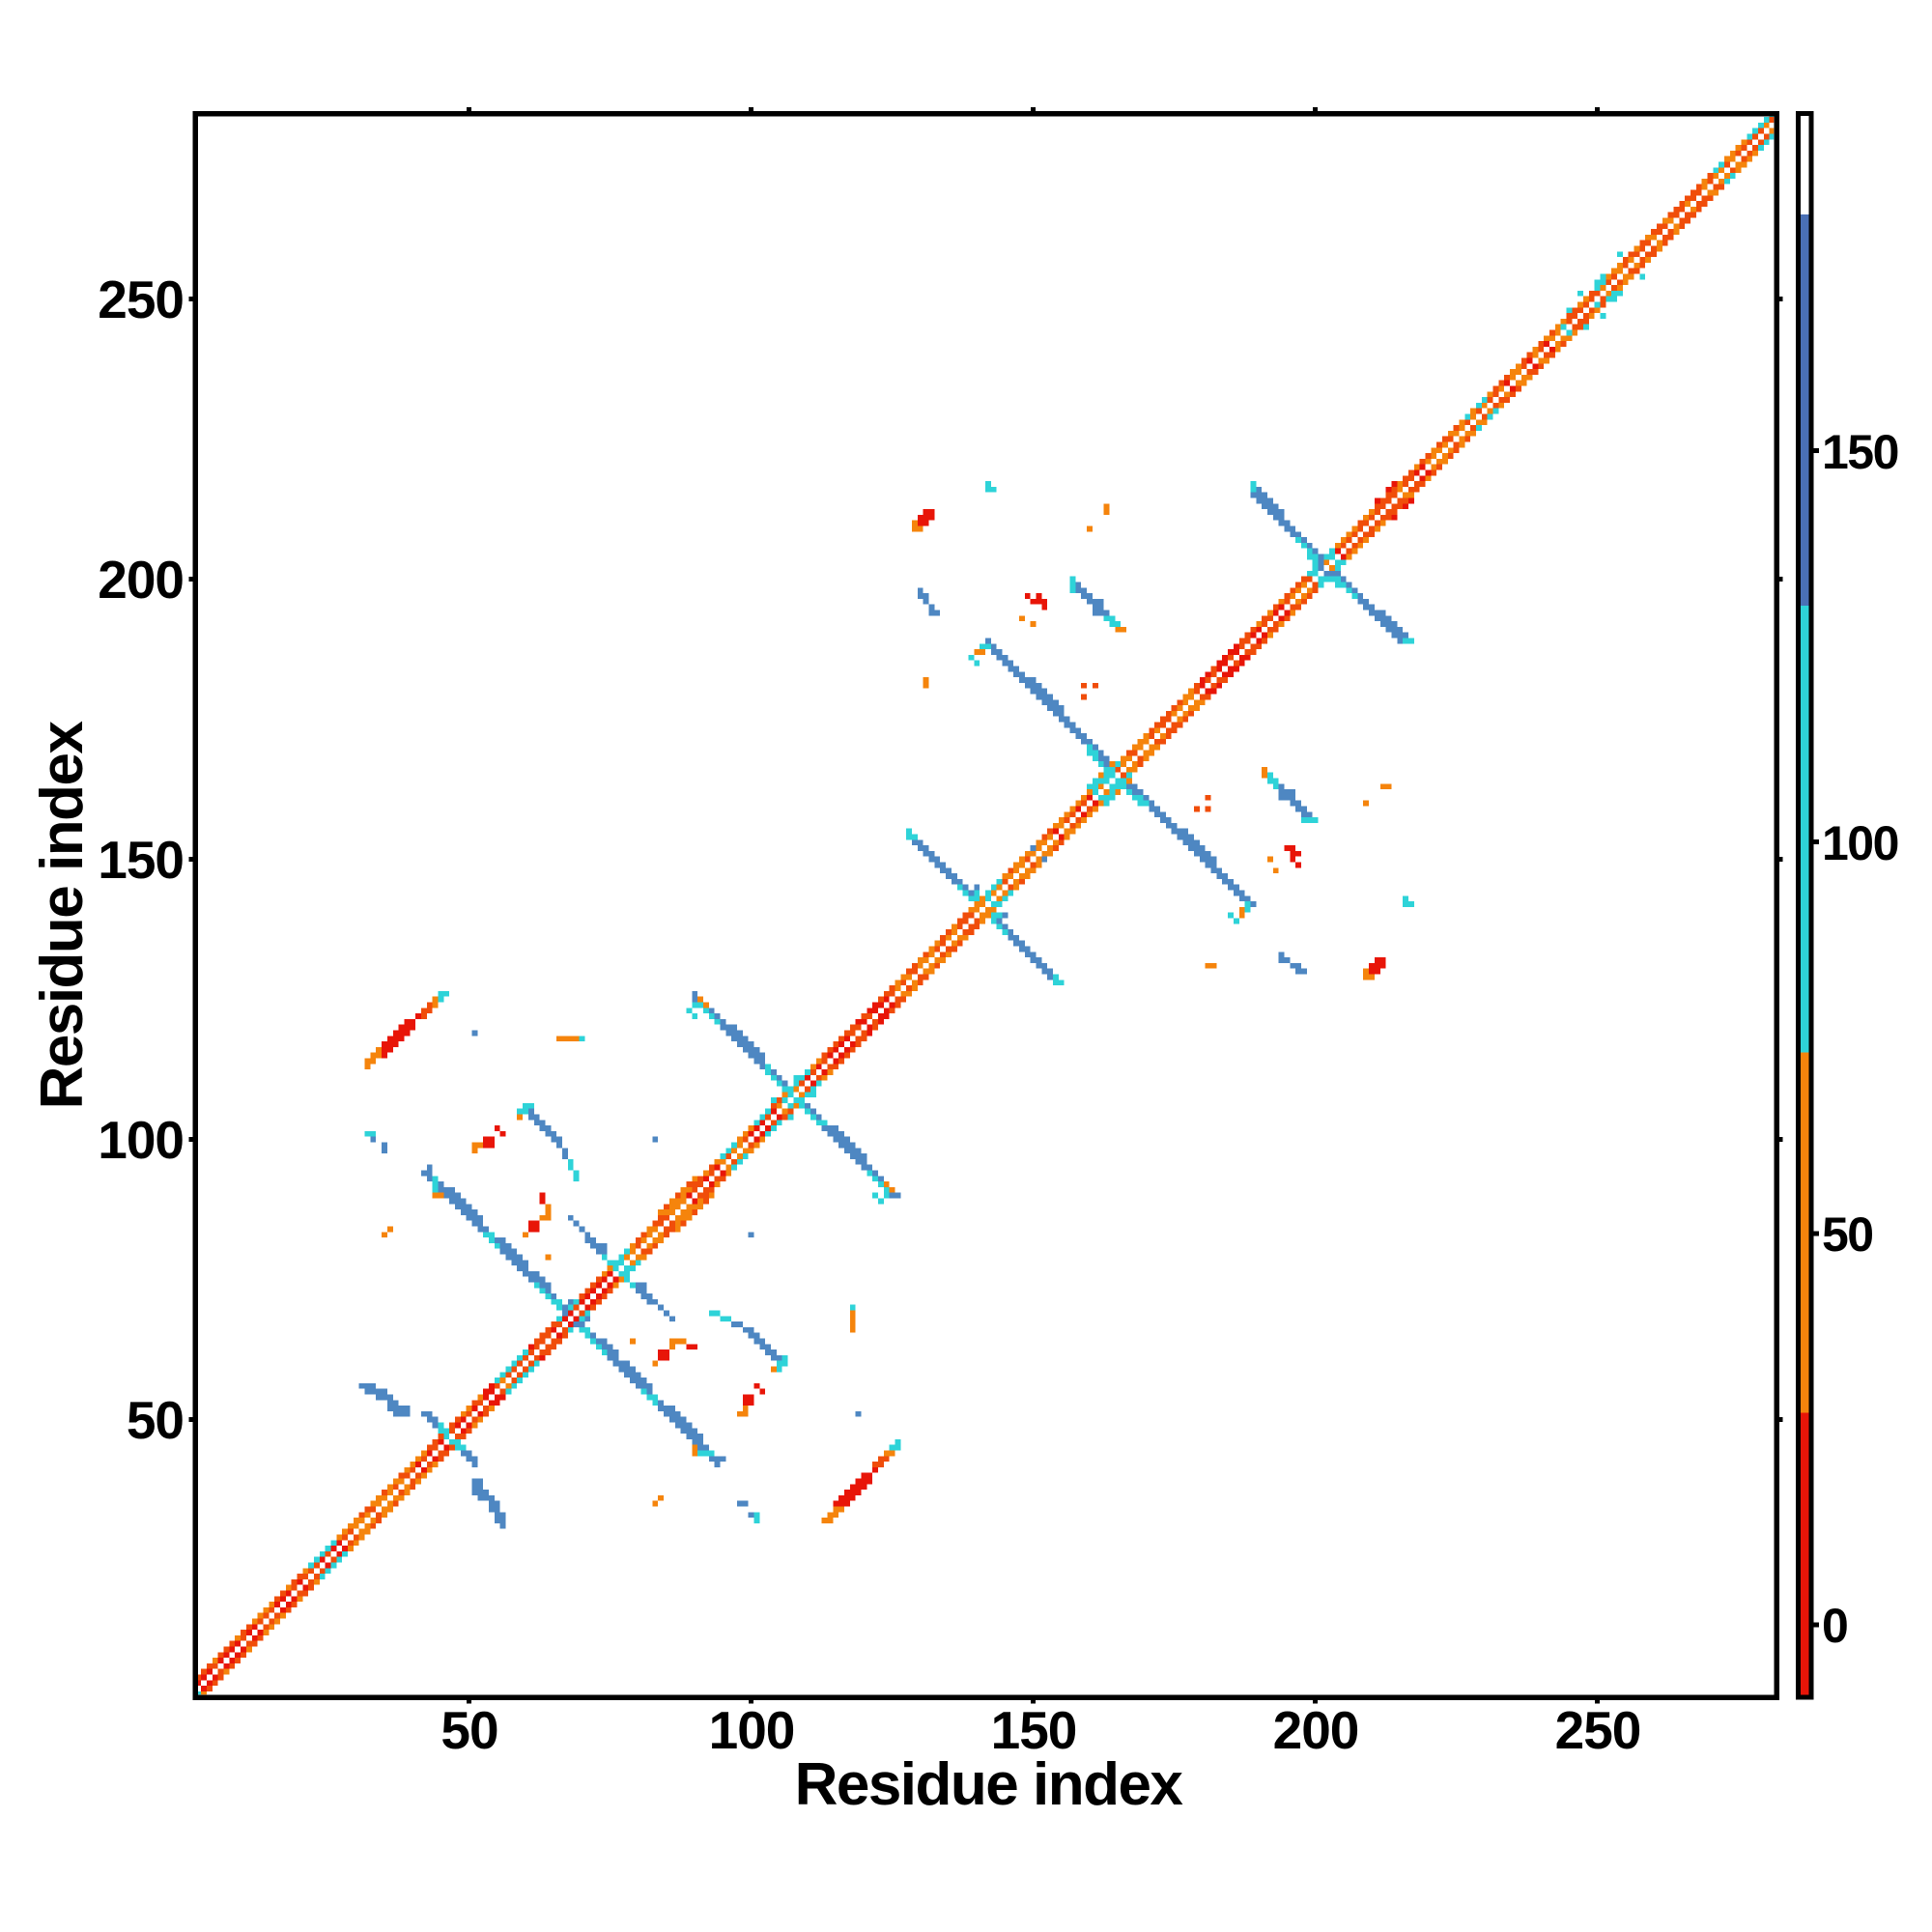 The width and height of the screenshot is (1932, 1932). I want to click on svg-text: 0, so click(1834, 1626).